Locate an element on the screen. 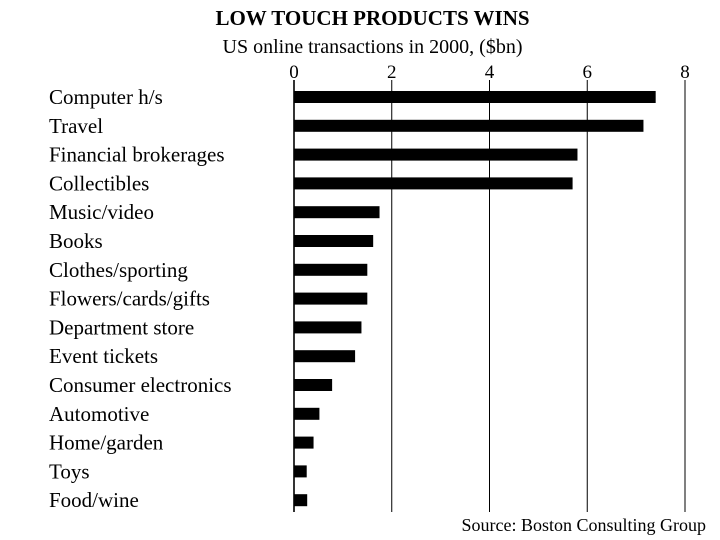 The height and width of the screenshot is (540, 720). category-label: Music/video is located at coordinates (101, 212).